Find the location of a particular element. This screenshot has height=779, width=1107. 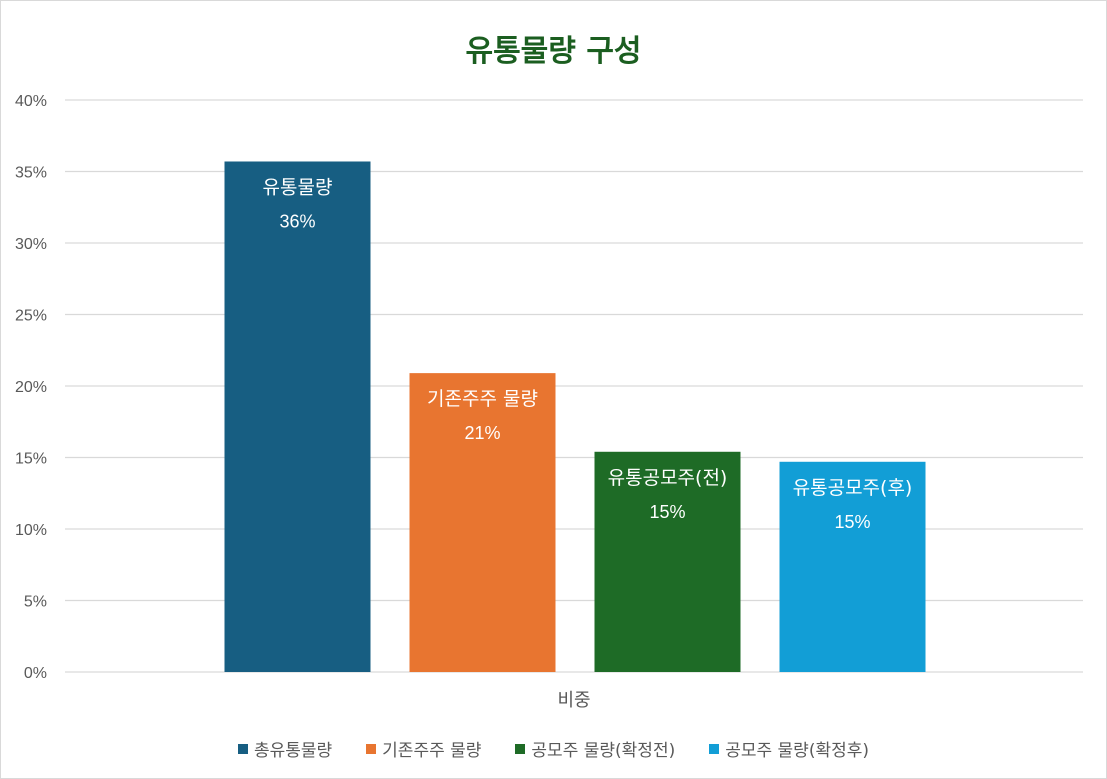

x-category-label: 비중 is located at coordinates (573, 700).